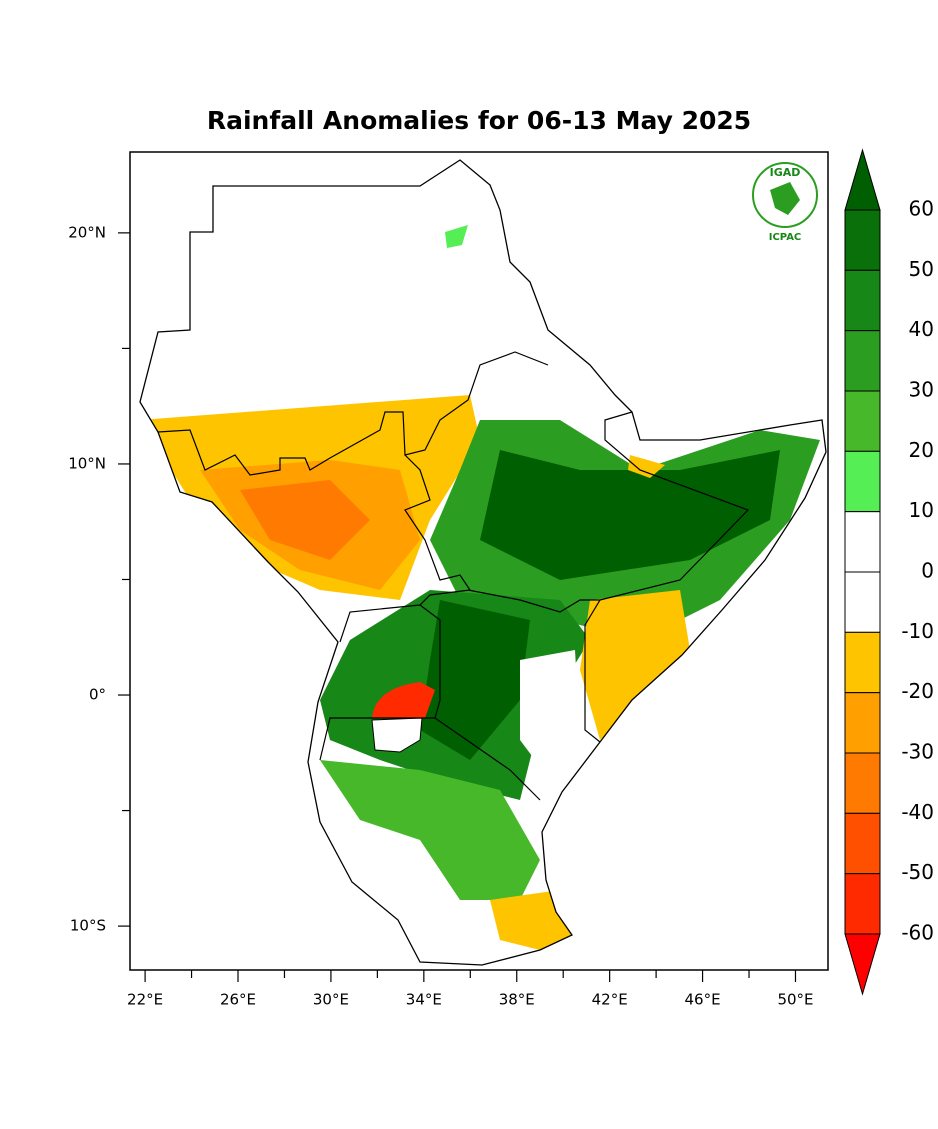  What do you see at coordinates (917, 752) in the screenshot?
I see `colorbar-label: -30` at bounding box center [917, 752].